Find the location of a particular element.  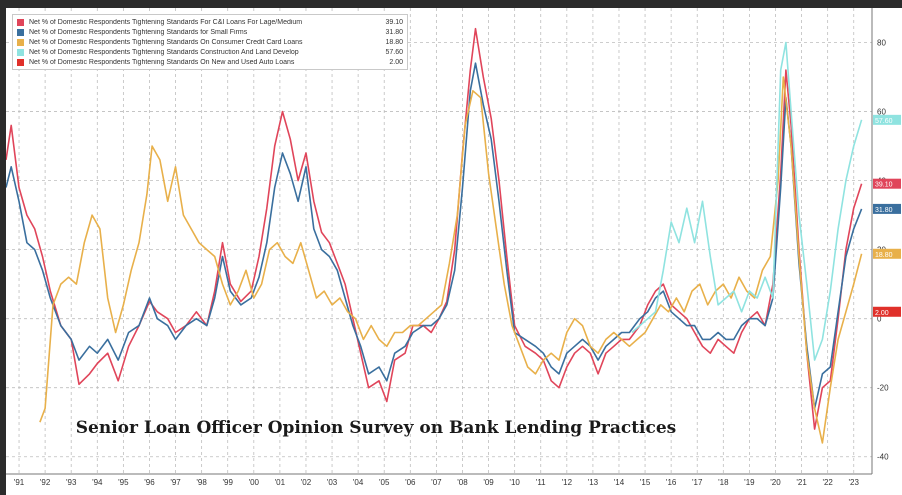

x-tick-label: '18 is located at coordinates (723, 482).